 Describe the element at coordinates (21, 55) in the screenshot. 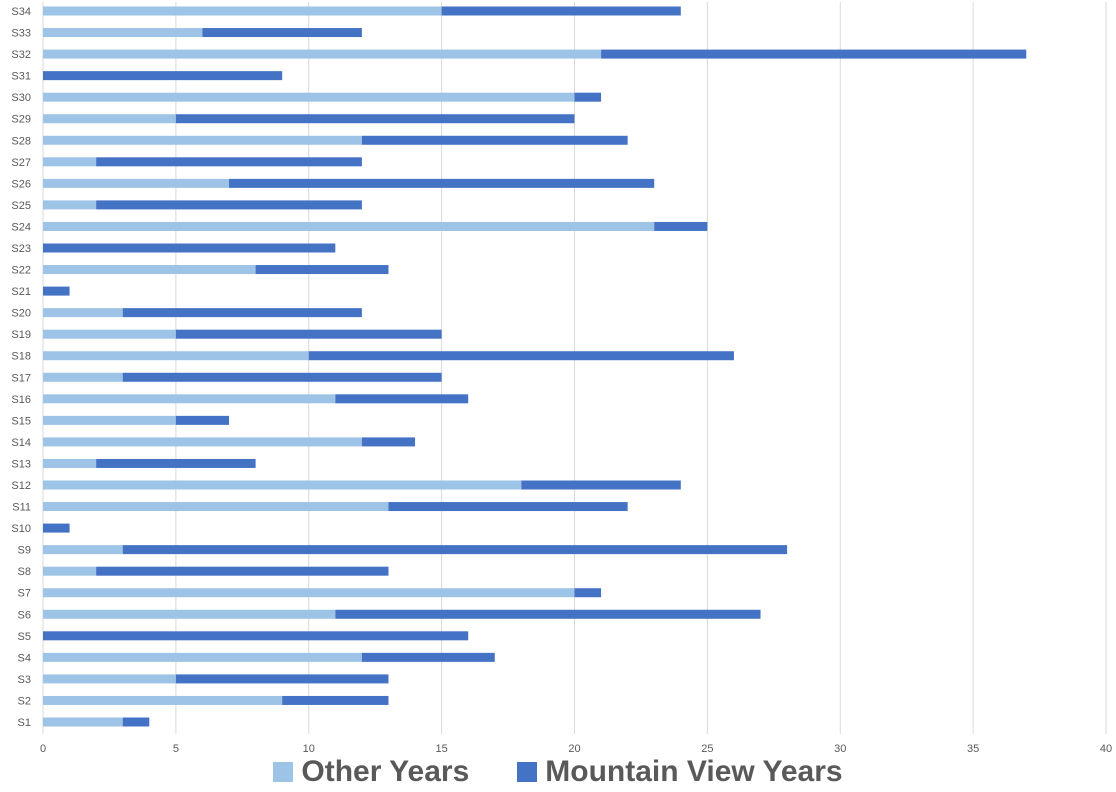

I see `category-label: S32` at that location.